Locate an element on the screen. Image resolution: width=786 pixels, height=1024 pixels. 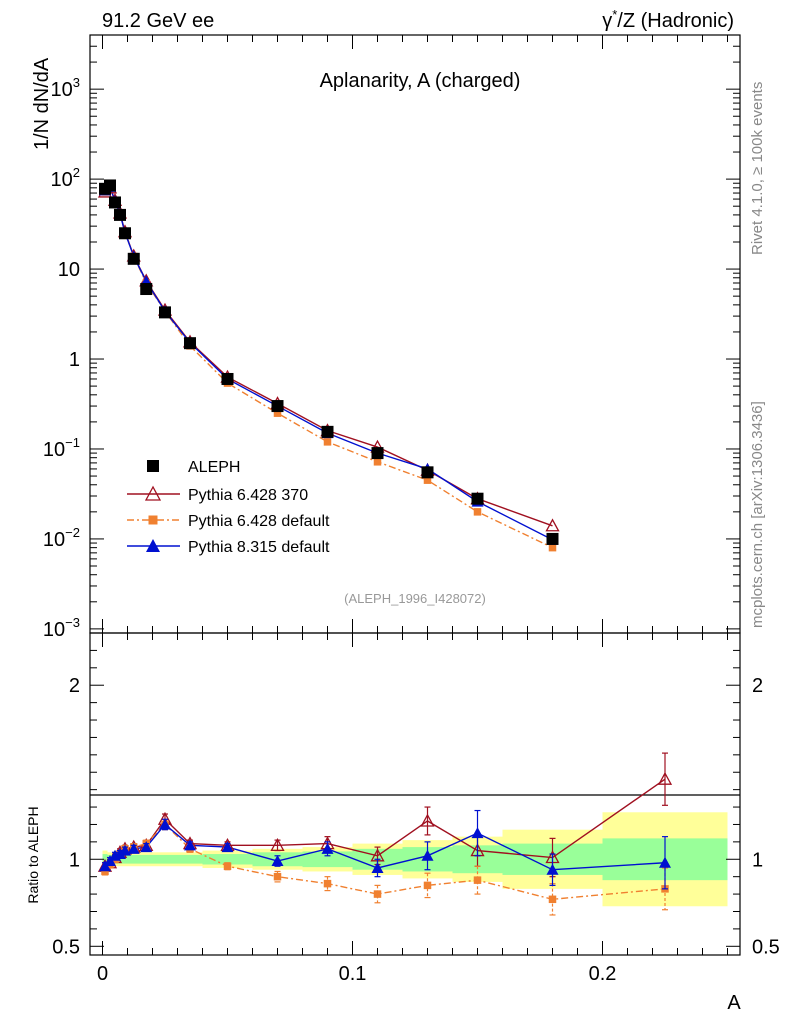
xtick-label: 0.1 is located at coordinates (353, 974).